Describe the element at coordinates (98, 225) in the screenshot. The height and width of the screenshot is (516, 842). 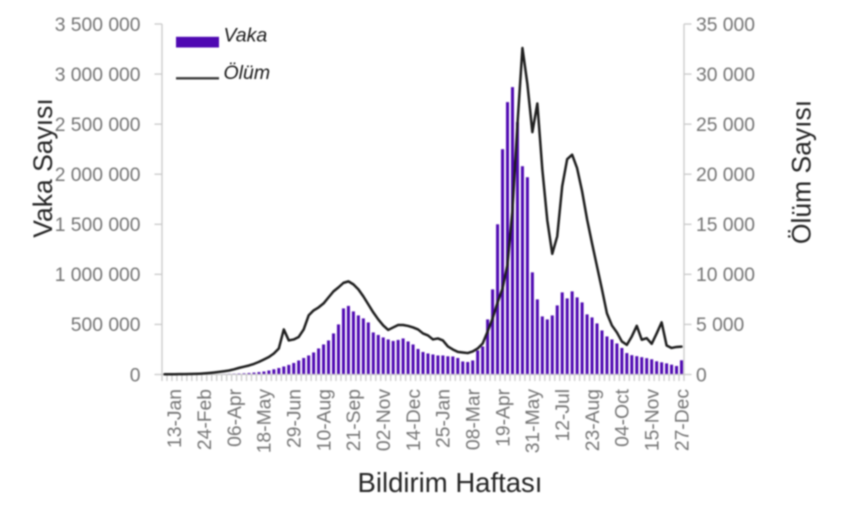
I see `svg-text: 1 500 000` at that location.